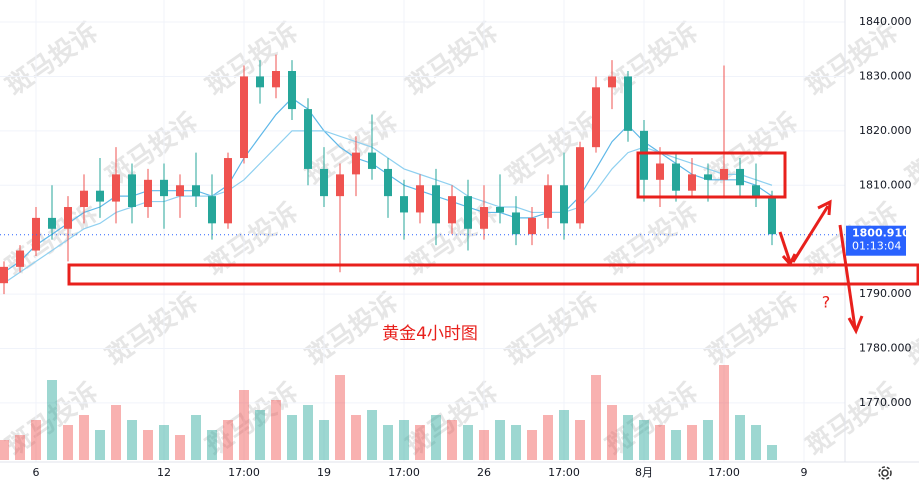 Image resolution: width=919 pixels, height=485 pixels. What do you see at coordinates (885, 347) in the screenshot?
I see `y-tick-label: 1780.000` at bounding box center [885, 347].